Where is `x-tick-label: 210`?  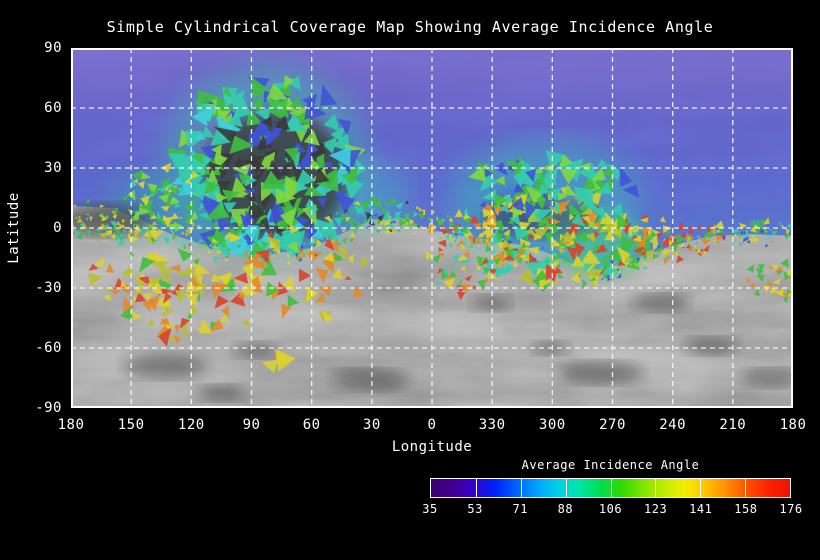 x-tick-label: 210 is located at coordinates (733, 425).